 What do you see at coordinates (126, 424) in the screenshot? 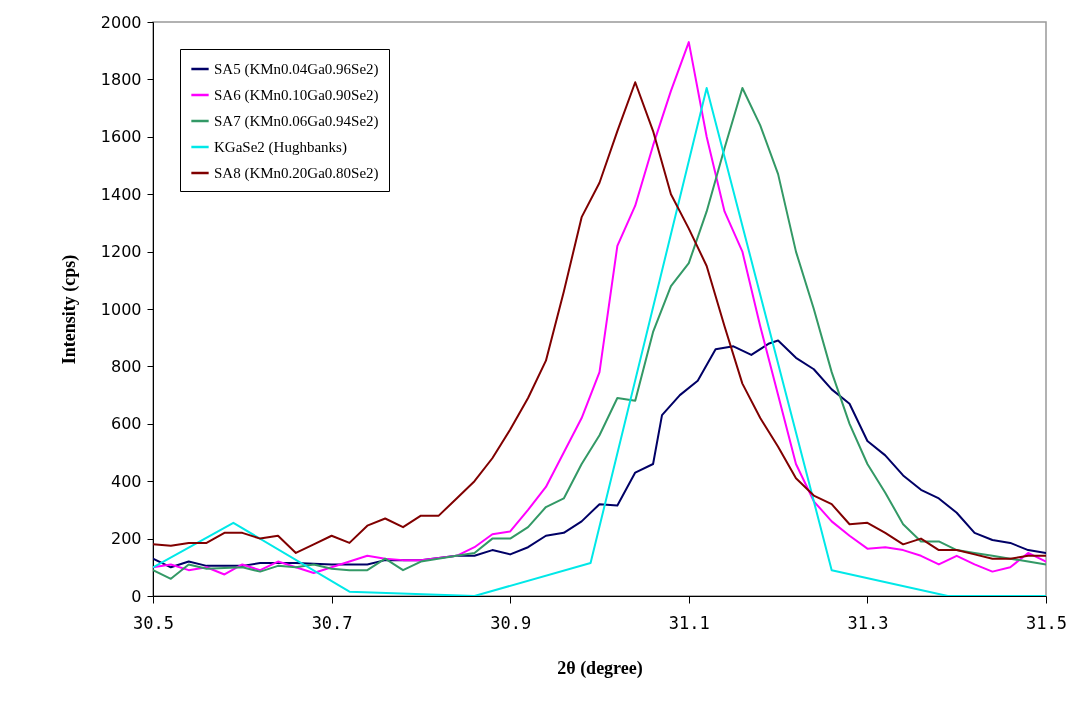
I see `y-tick-label: 600` at bounding box center [126, 424].